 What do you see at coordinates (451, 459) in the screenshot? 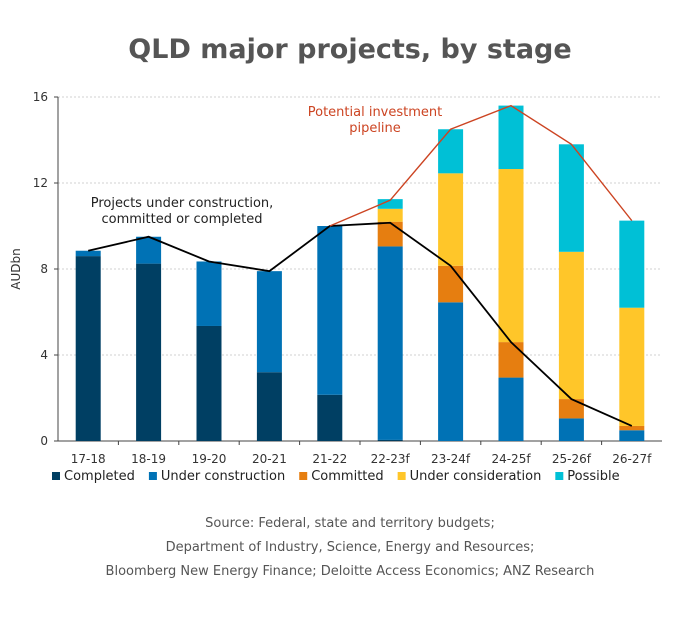
I see `x-tick-label: 23-24f` at bounding box center [451, 459].